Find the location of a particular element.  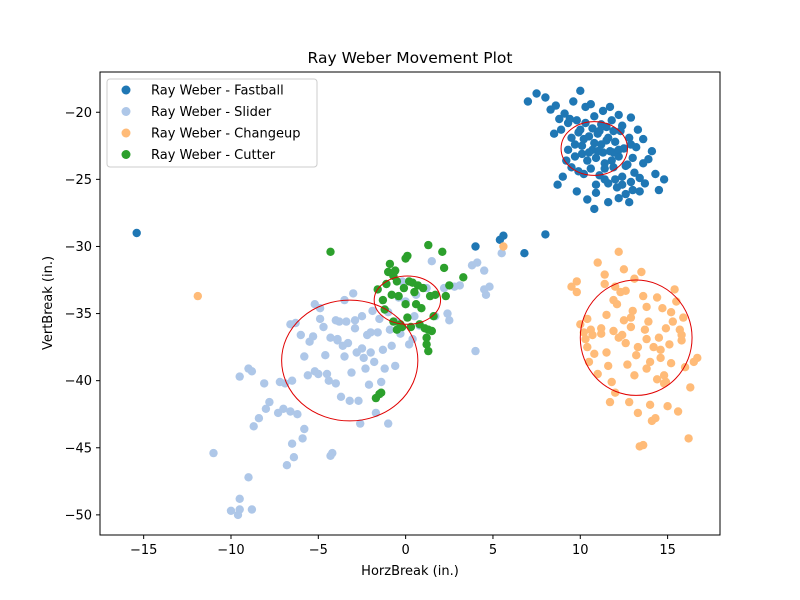

x-axis-label: HorzBreak (in.) is located at coordinates (410, 571).